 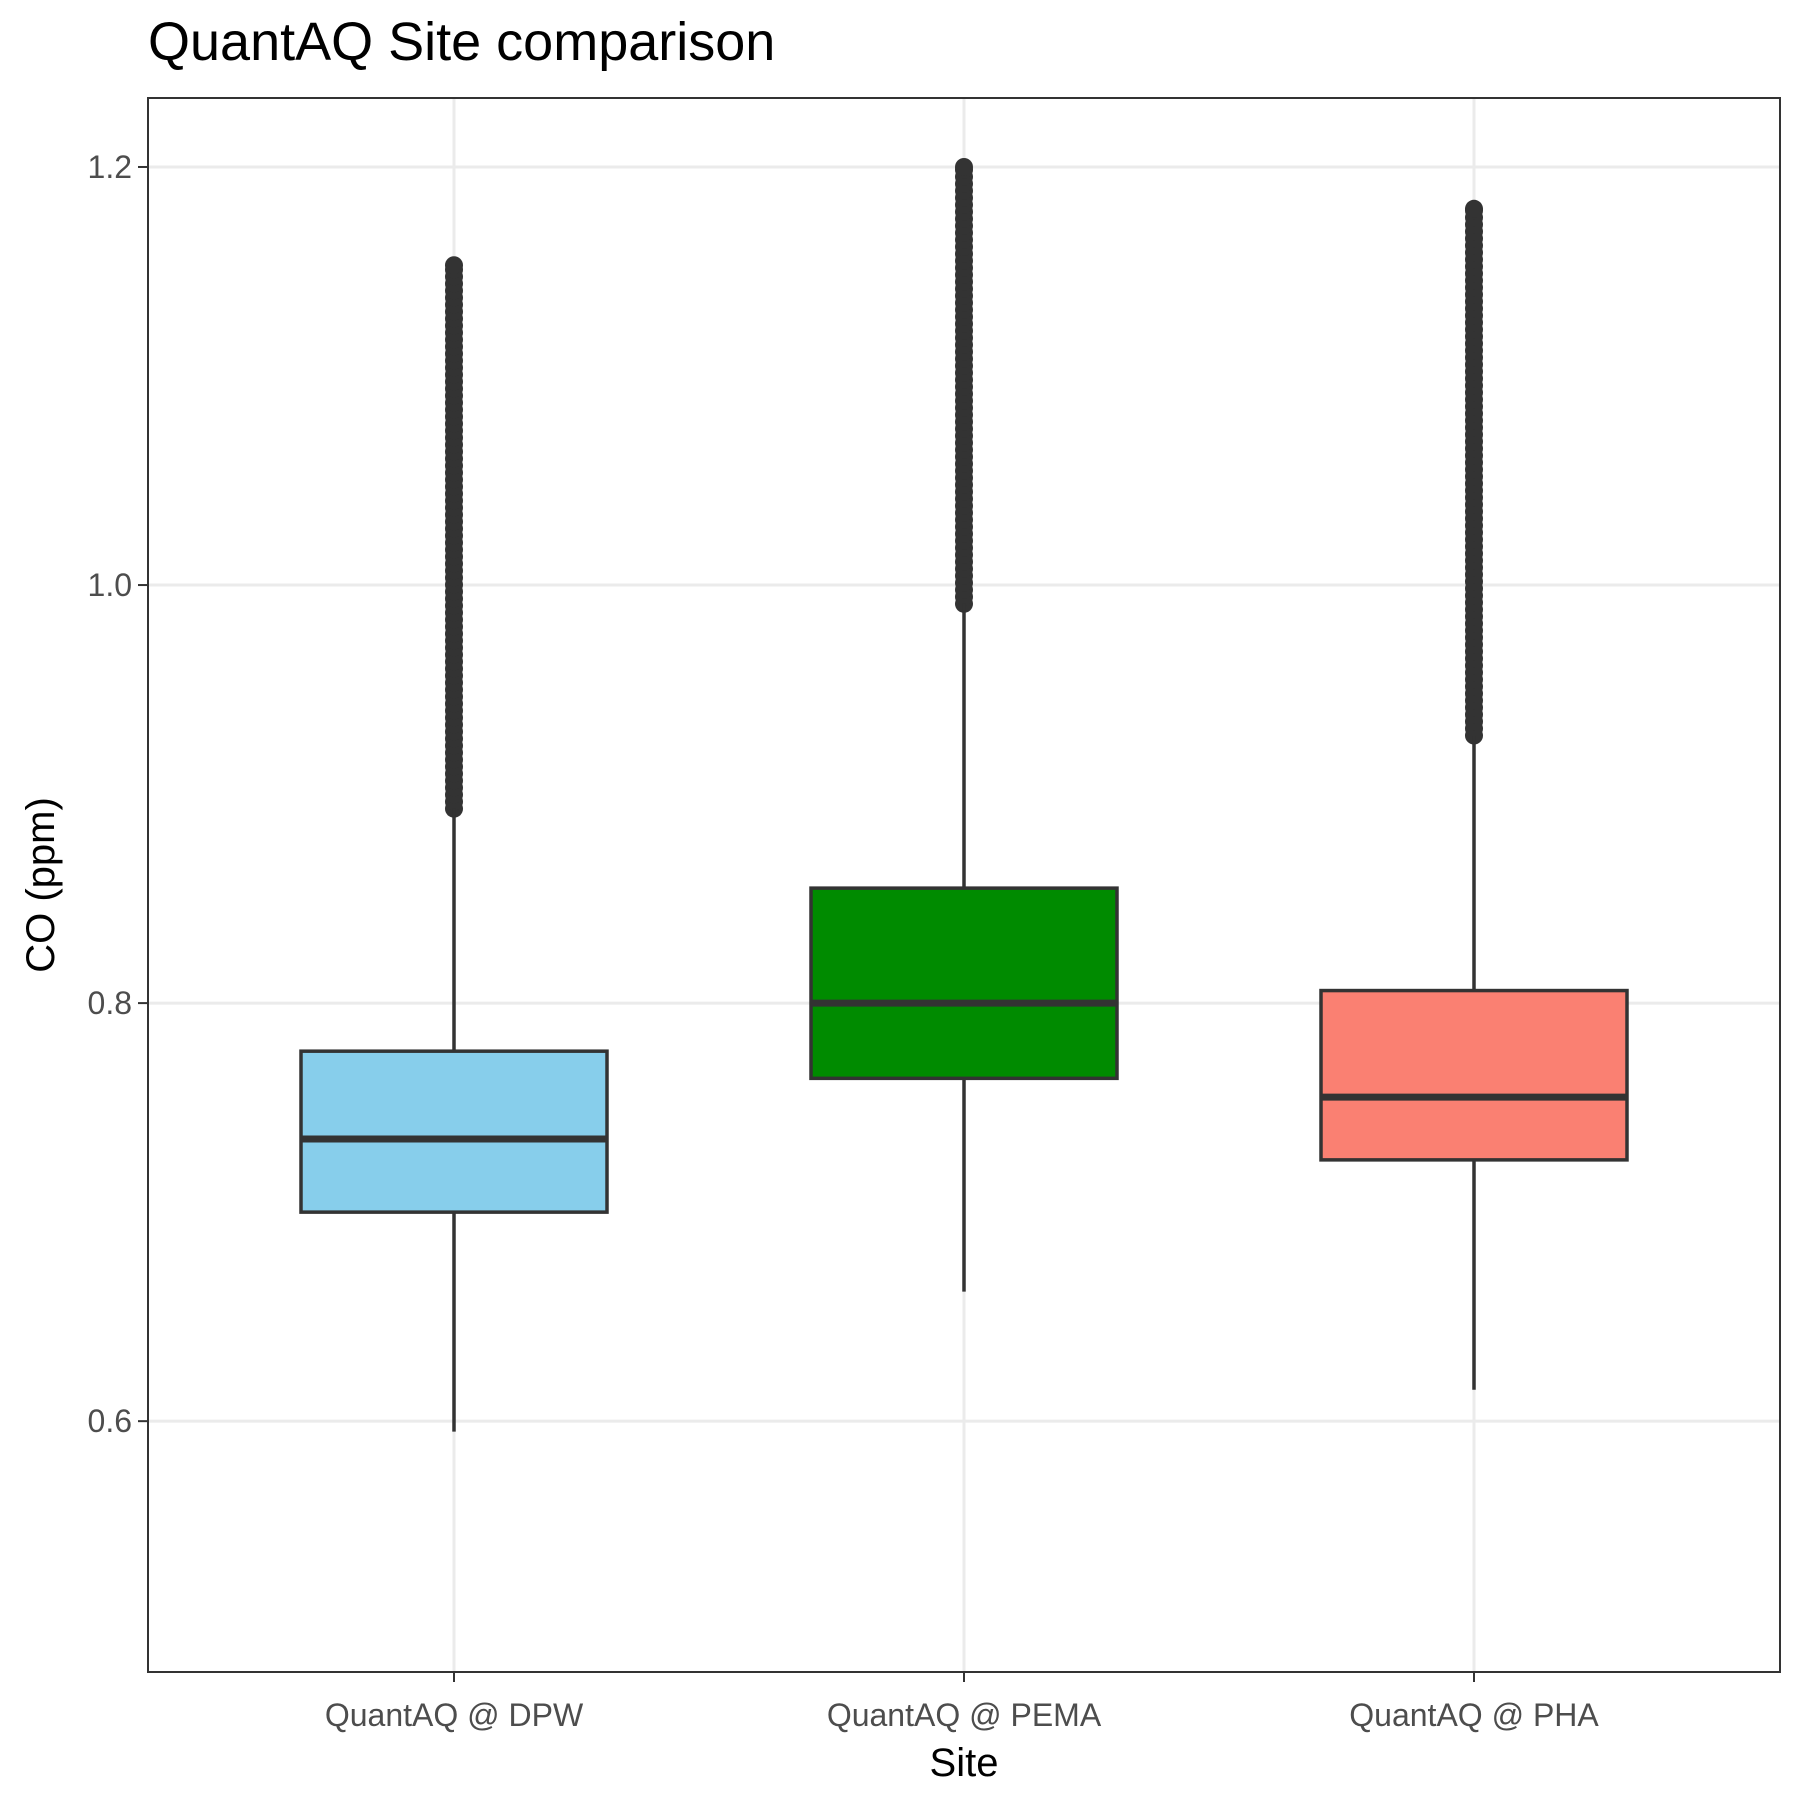 I want to click on y-tick-label: 0.6, so click(x=110, y=1421).